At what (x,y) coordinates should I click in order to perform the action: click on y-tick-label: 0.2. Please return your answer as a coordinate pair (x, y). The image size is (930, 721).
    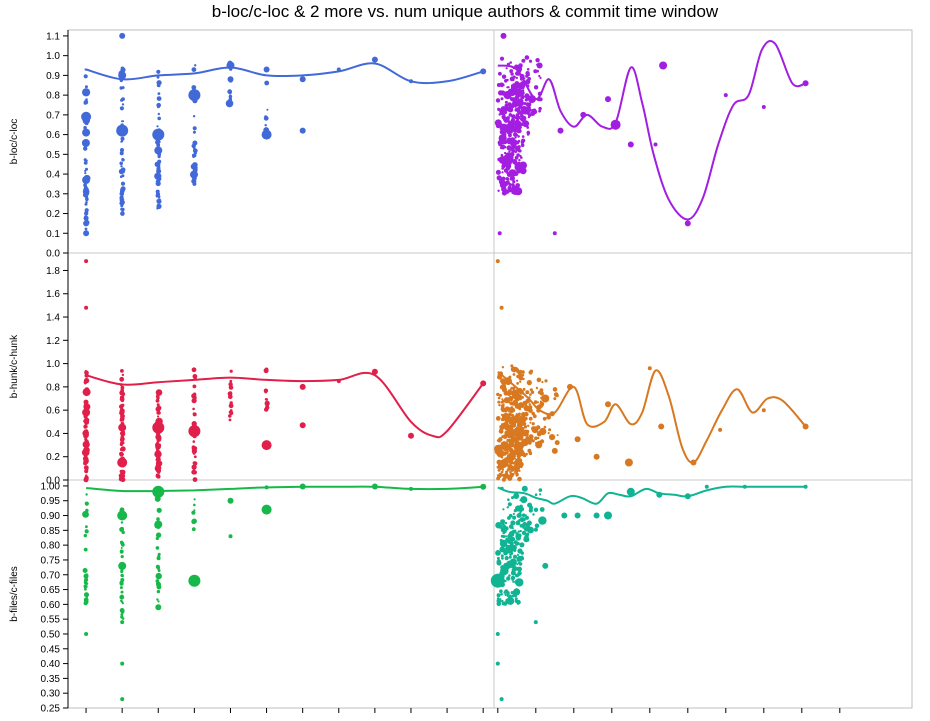
    Looking at the image, I should click on (53, 214).